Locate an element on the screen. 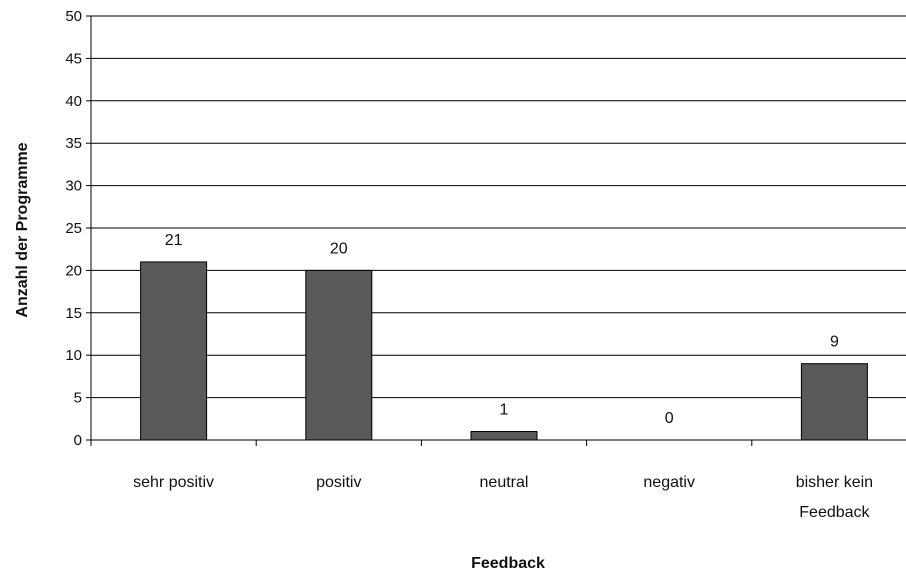 This screenshot has width=906, height=577. y-tick-label: 5 is located at coordinates (78, 398).